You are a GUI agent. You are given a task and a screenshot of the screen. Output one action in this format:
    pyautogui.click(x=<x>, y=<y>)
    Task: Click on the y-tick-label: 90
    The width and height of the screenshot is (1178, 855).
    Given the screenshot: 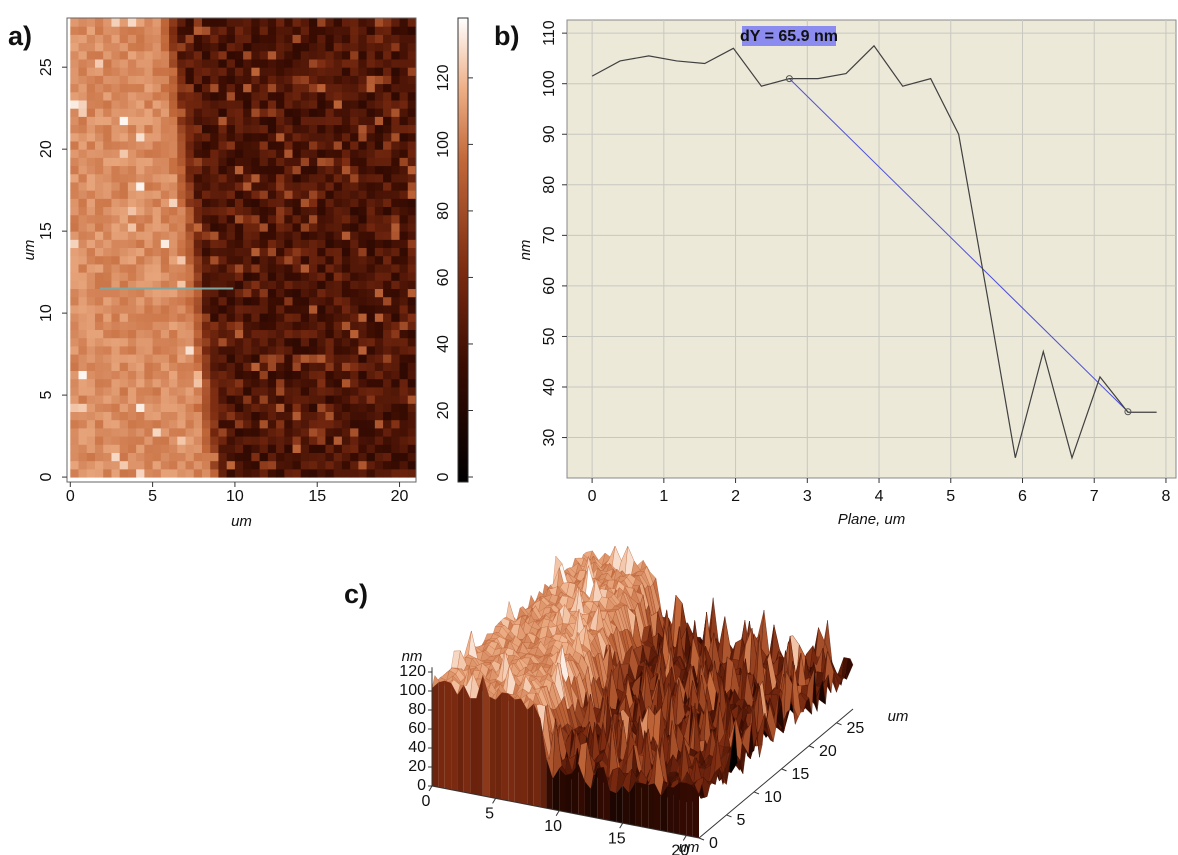 What is the action you would take?
    pyautogui.click(x=549, y=134)
    